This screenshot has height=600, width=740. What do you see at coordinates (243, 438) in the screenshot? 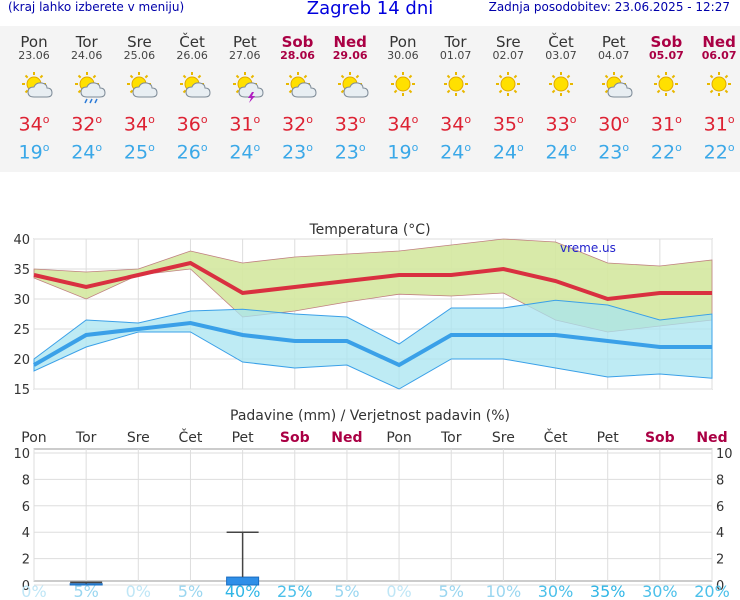
I see `precip-x-label: Pet` at bounding box center [243, 438].